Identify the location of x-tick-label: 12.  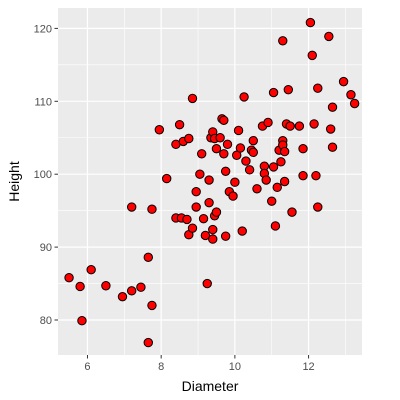
(308, 367).